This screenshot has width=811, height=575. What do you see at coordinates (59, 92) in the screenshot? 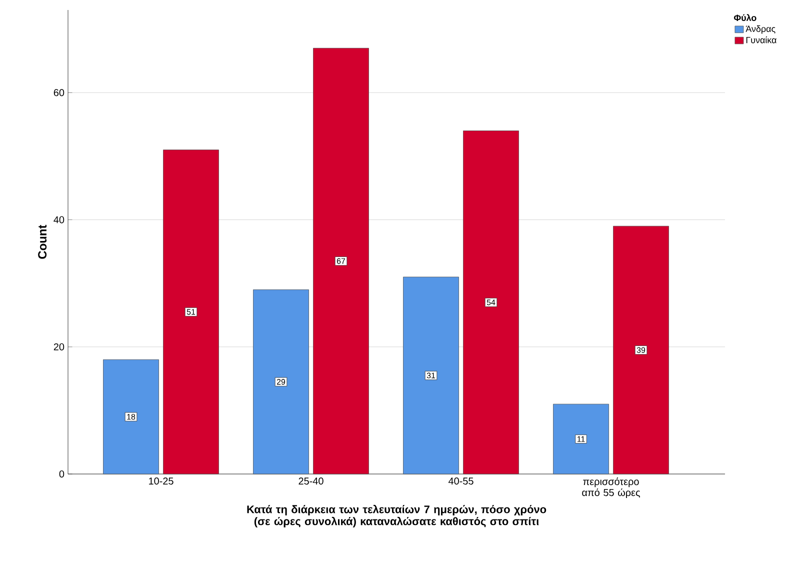
I see `y-tick-label: 60` at bounding box center [59, 92].